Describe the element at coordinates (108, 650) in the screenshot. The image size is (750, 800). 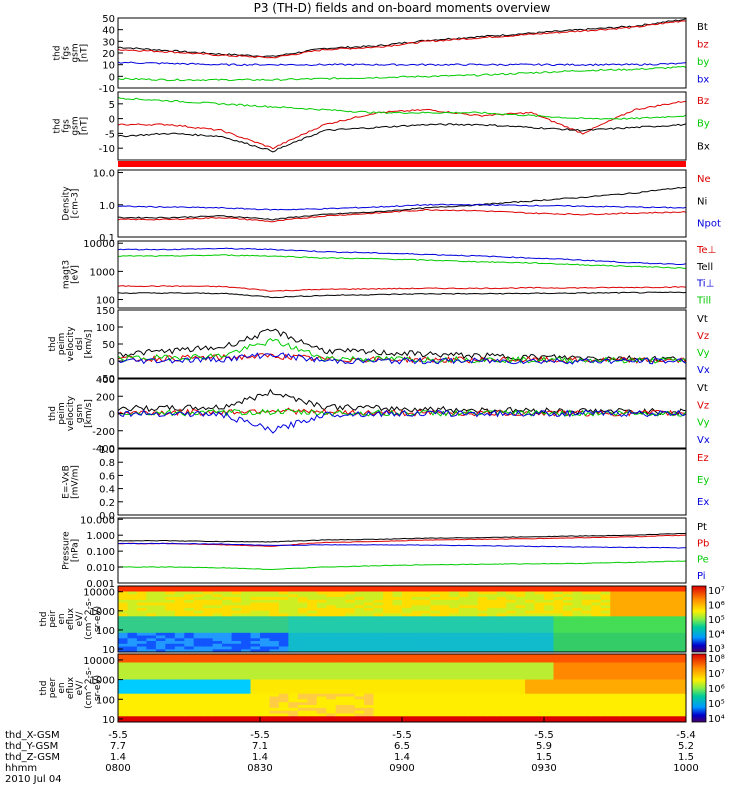
I see `y-tick-label: 10` at that location.